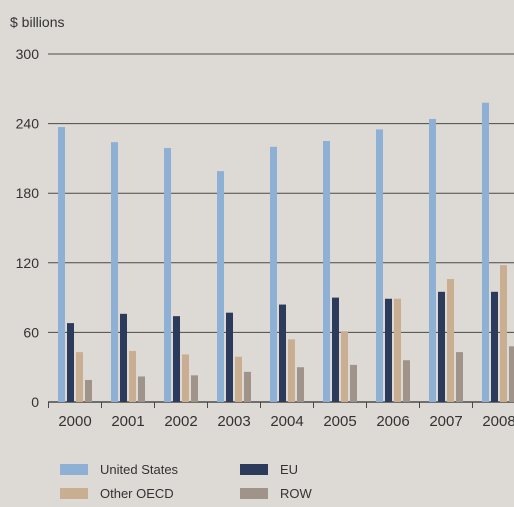 The image size is (514, 507). What do you see at coordinates (494, 346) in the screenshot?
I see `bar-eu-2008` at bounding box center [494, 346].